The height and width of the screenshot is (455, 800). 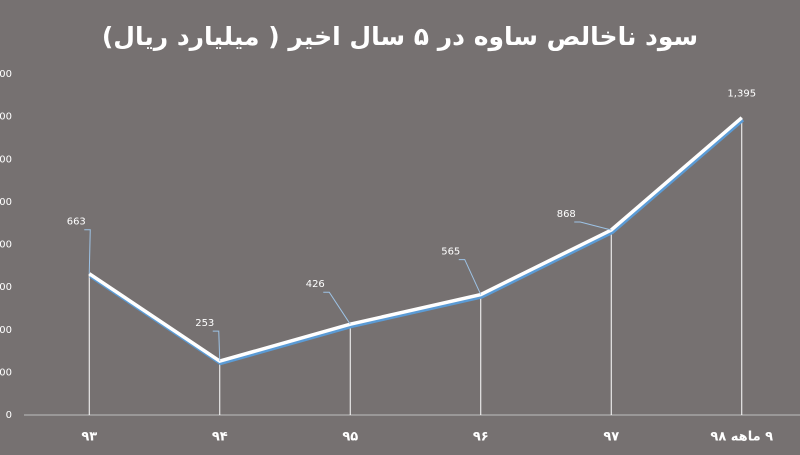 I want to click on y-tick-label: 600, so click(x=6, y=287).